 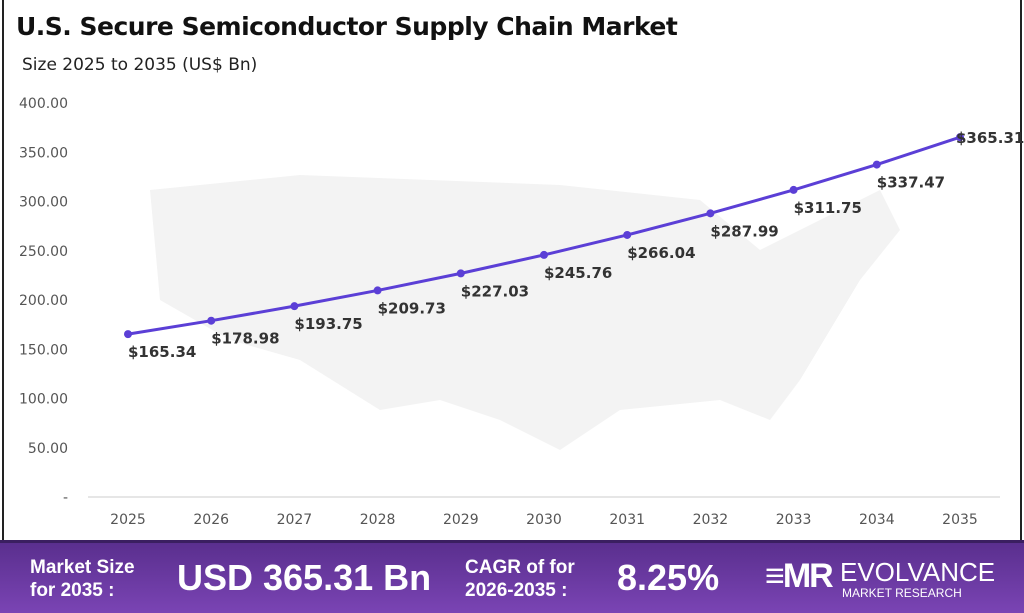 What do you see at coordinates (43, 153) in the screenshot?
I see `y-tick-label: 350.00` at bounding box center [43, 153].